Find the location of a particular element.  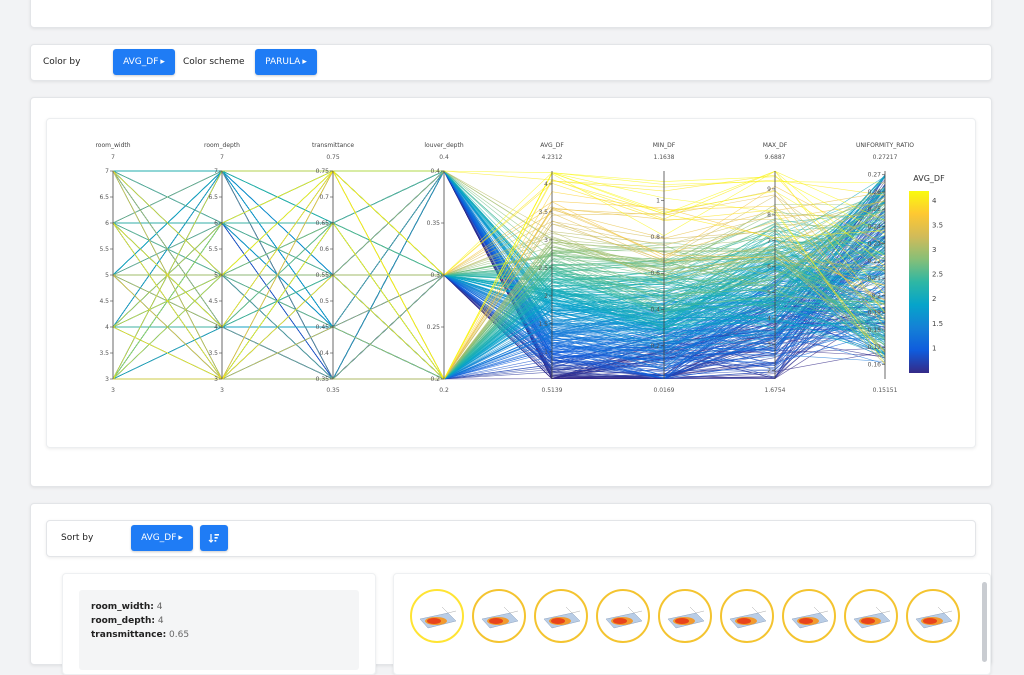

axis-tick-label: 0.19 is located at coordinates (875, 313).